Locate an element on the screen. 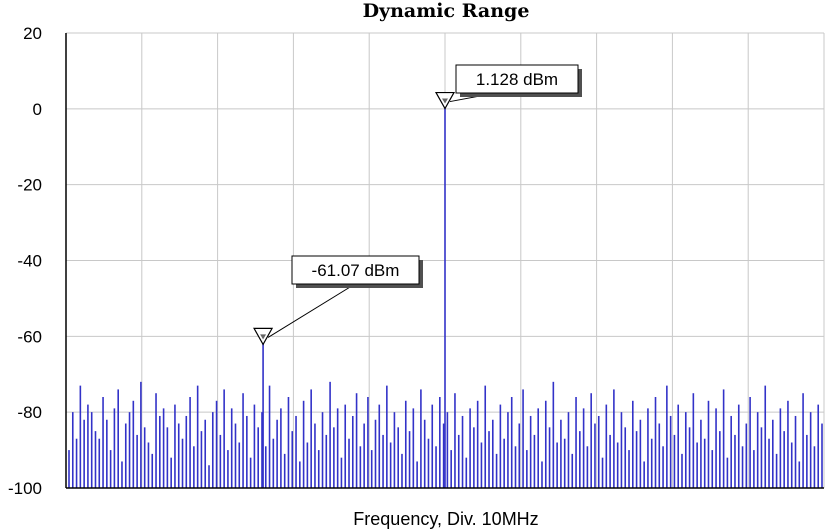 Image resolution: width=827 pixels, height=530 pixels. y-tick-label: 20 is located at coordinates (32, 33).